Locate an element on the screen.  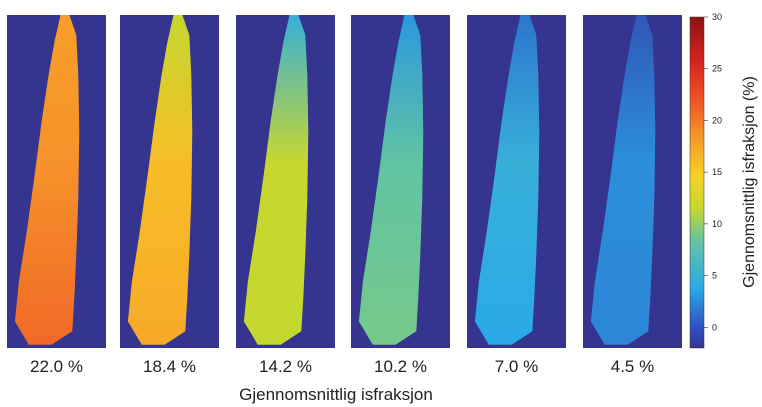
colorbar-tick-label: 20 is located at coordinates (717, 120).